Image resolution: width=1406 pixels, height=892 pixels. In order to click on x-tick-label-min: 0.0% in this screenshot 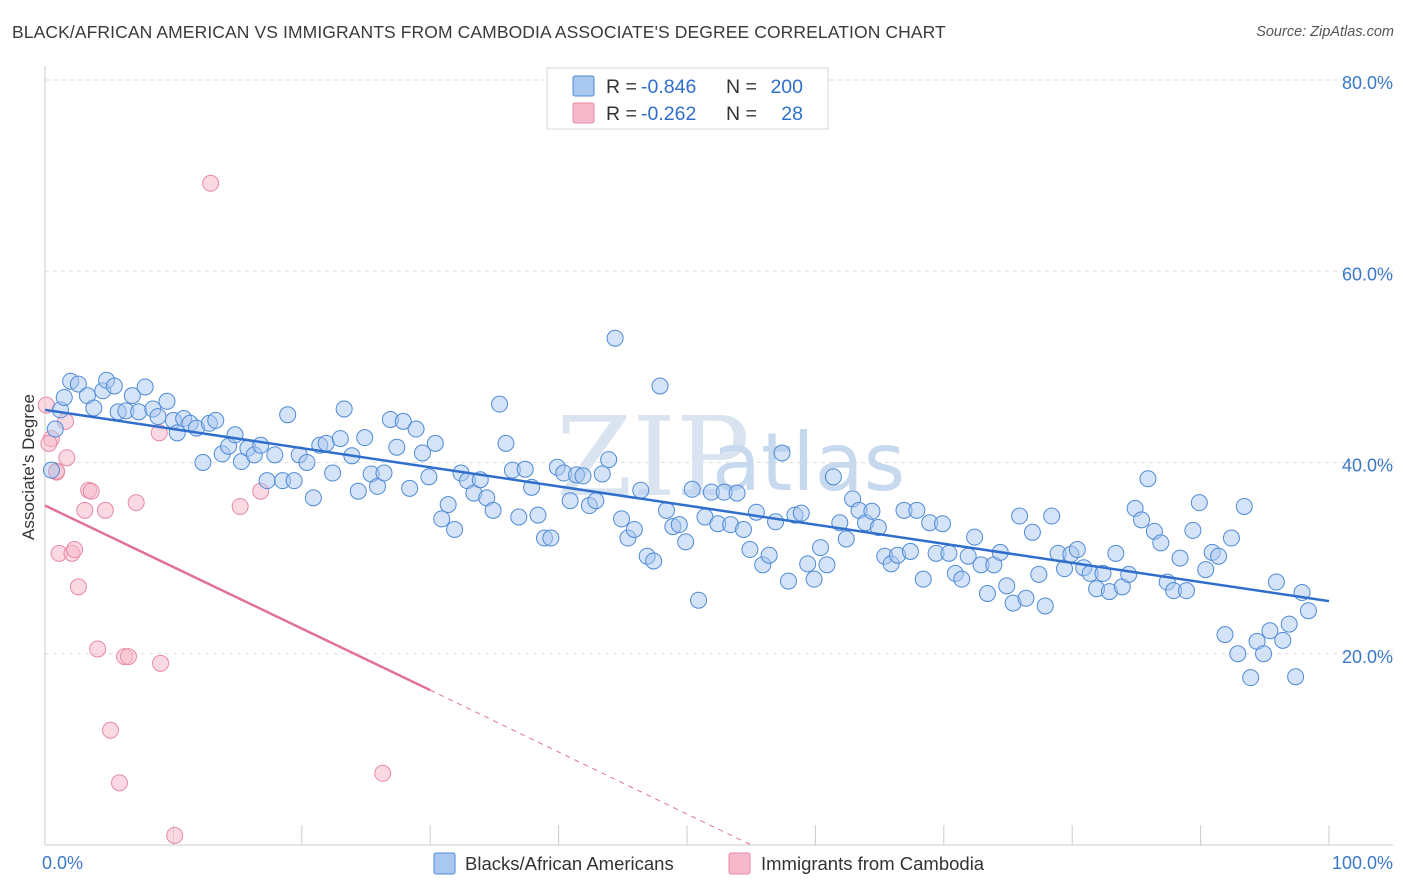, I will do `click(62, 863)`.